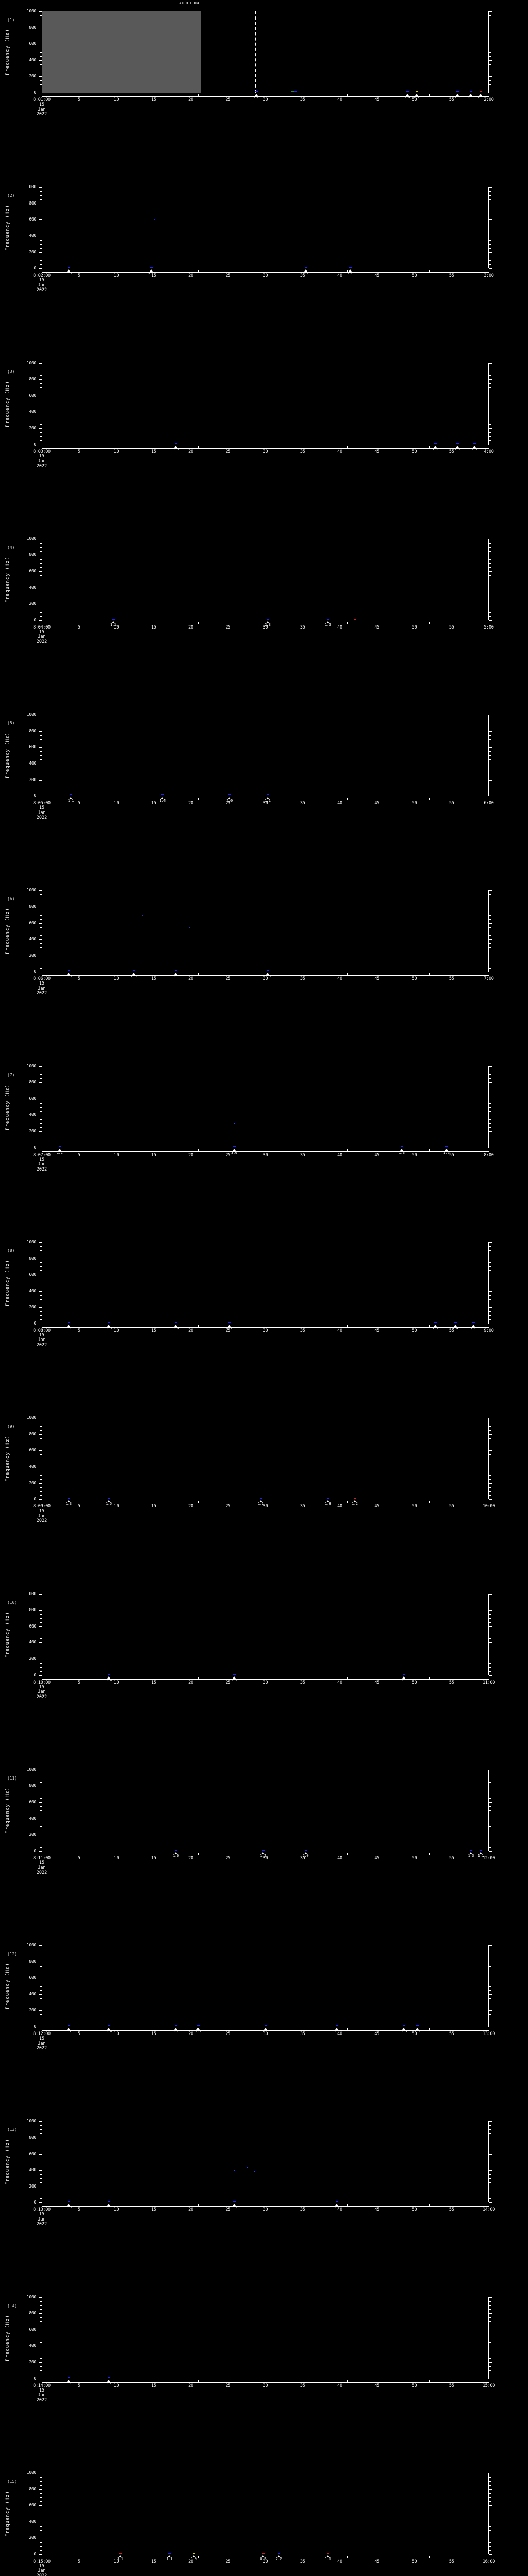 This screenshot has height=2576, width=528. I want to click on annotation-marker: 1.2, so click(474, 1327).